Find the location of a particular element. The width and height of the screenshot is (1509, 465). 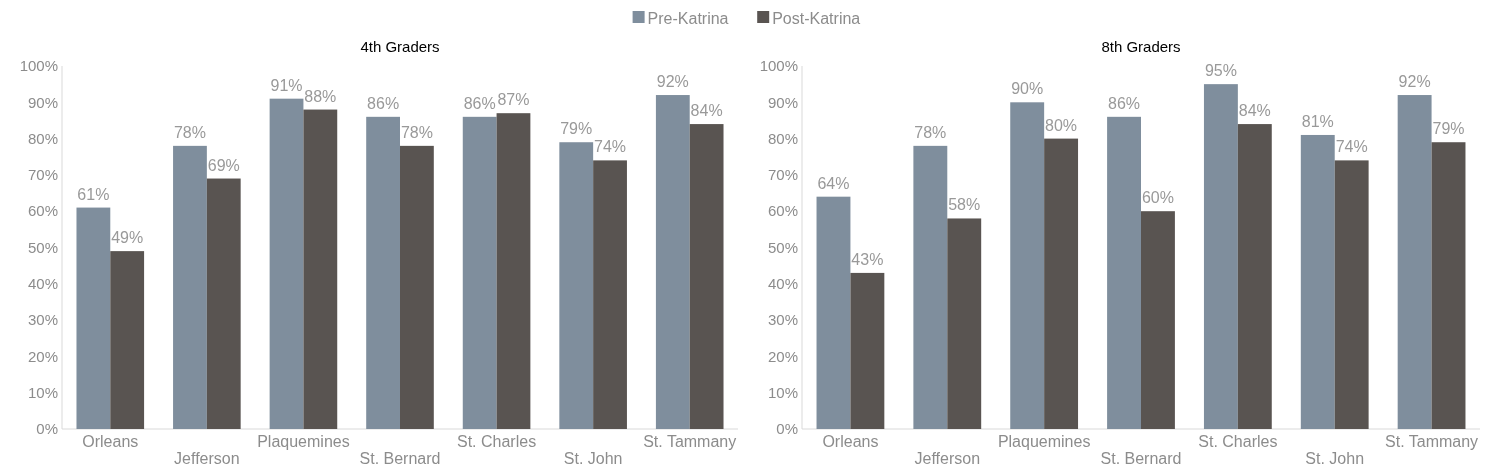

legend-label: Pre-Katrina is located at coordinates (688, 18).